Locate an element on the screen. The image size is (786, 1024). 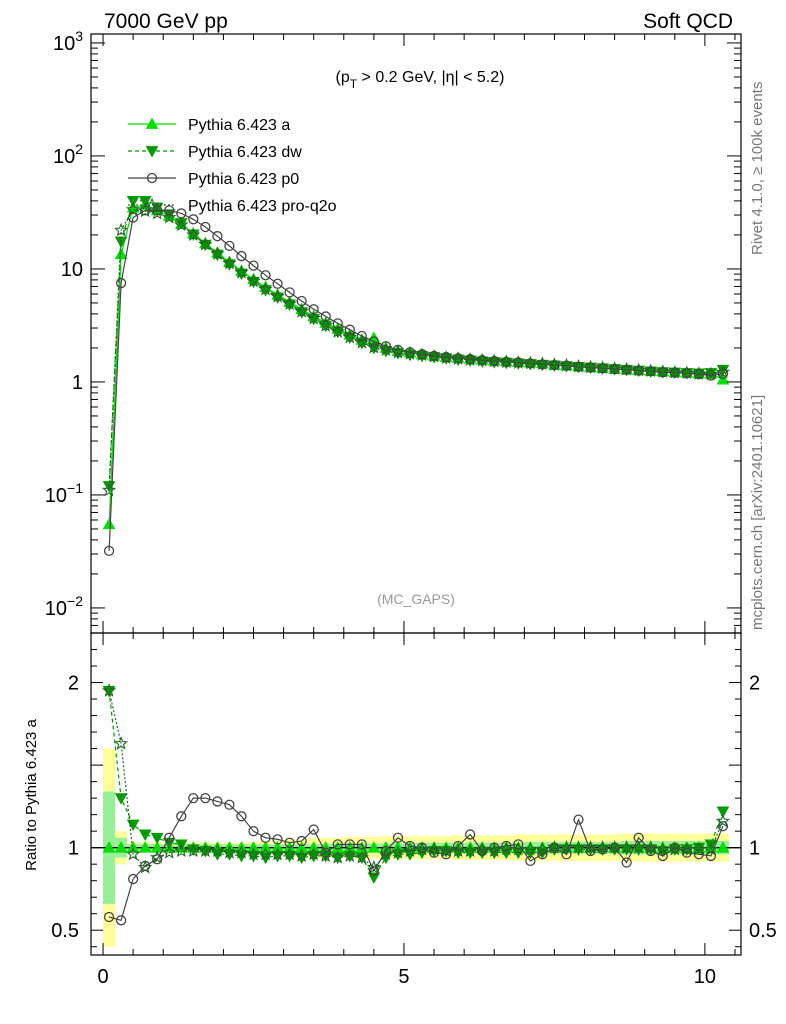
data-point-pythia-6-423-a is located at coordinates (109, 523).